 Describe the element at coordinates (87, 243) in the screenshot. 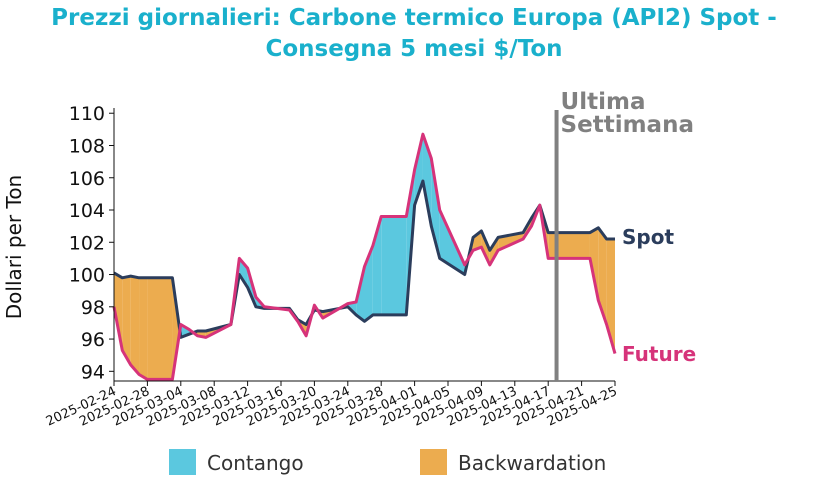

I see `y-tick-label: 102` at that location.